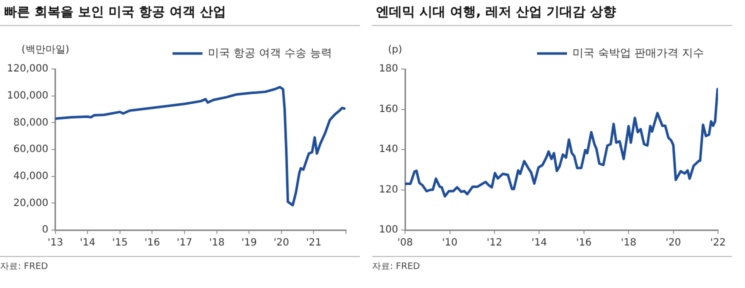 Image resolution: width=745 pixels, height=288 pixels. Describe the element at coordinates (388, 109) in the screenshot. I see `y-tick-label: 160` at that location.